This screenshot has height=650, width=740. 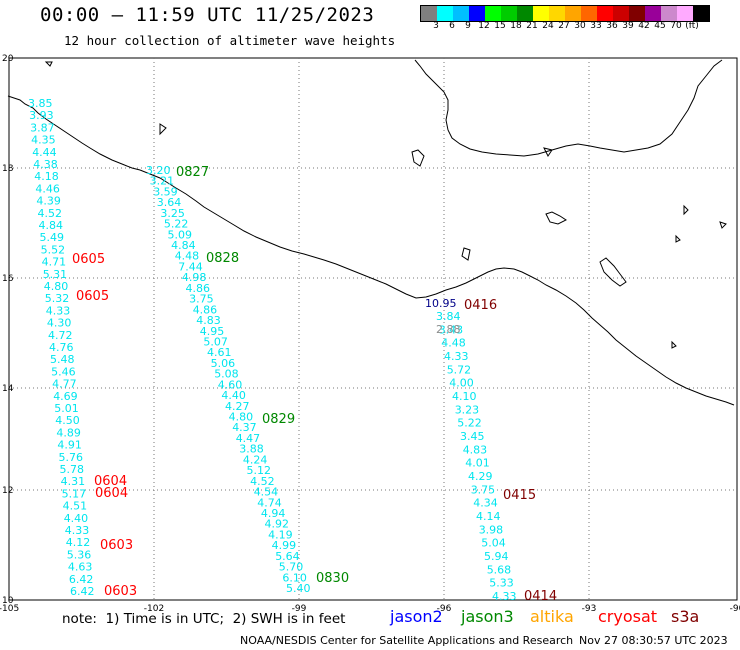 I want to click on color-scale-label: 36, so click(x=612, y=26).